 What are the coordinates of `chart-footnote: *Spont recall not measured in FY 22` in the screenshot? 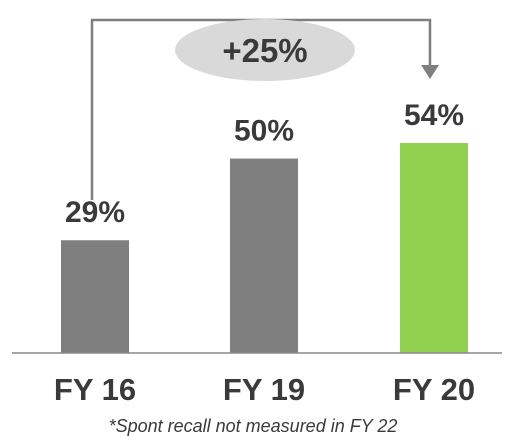 It's located at (253, 426).